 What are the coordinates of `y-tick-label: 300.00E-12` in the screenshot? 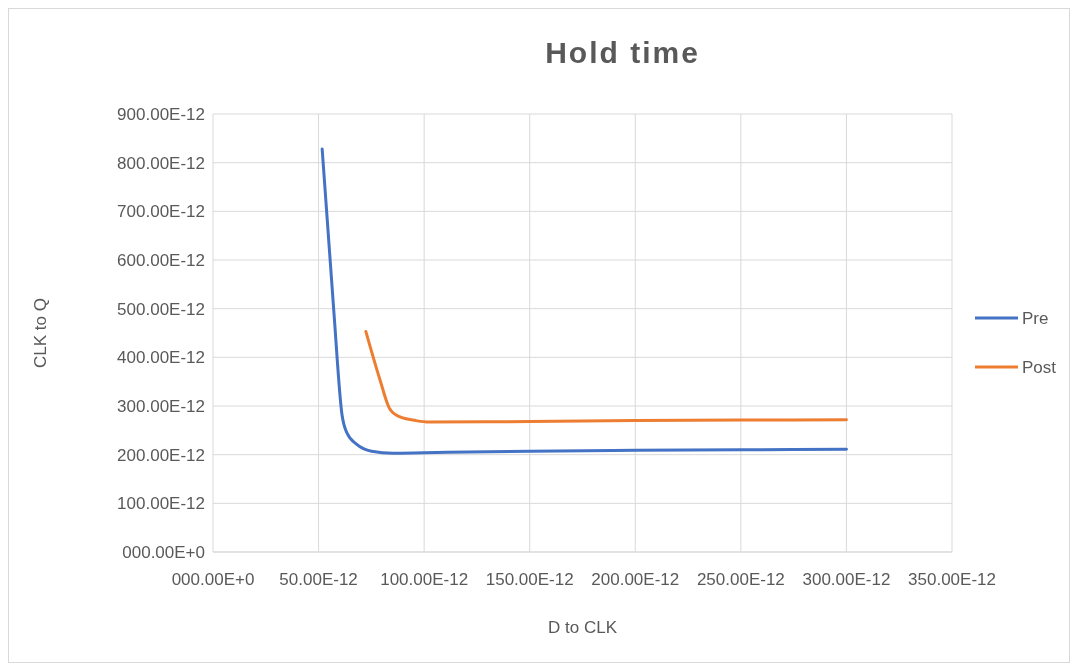 It's located at (161, 406).